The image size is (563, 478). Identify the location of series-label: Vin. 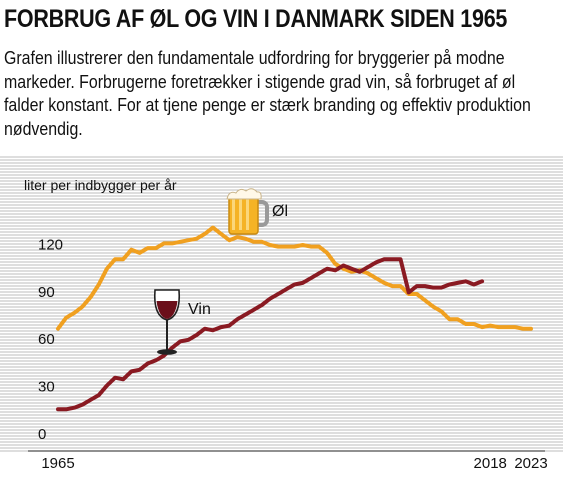
(199, 309).